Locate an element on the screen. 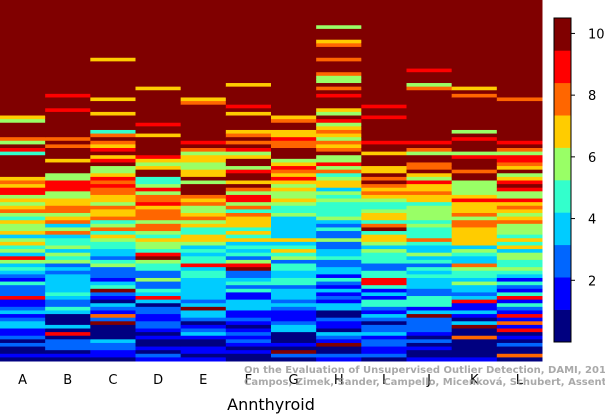 This screenshot has height=415, width=605. colorbar-segment is located at coordinates (562, 99).